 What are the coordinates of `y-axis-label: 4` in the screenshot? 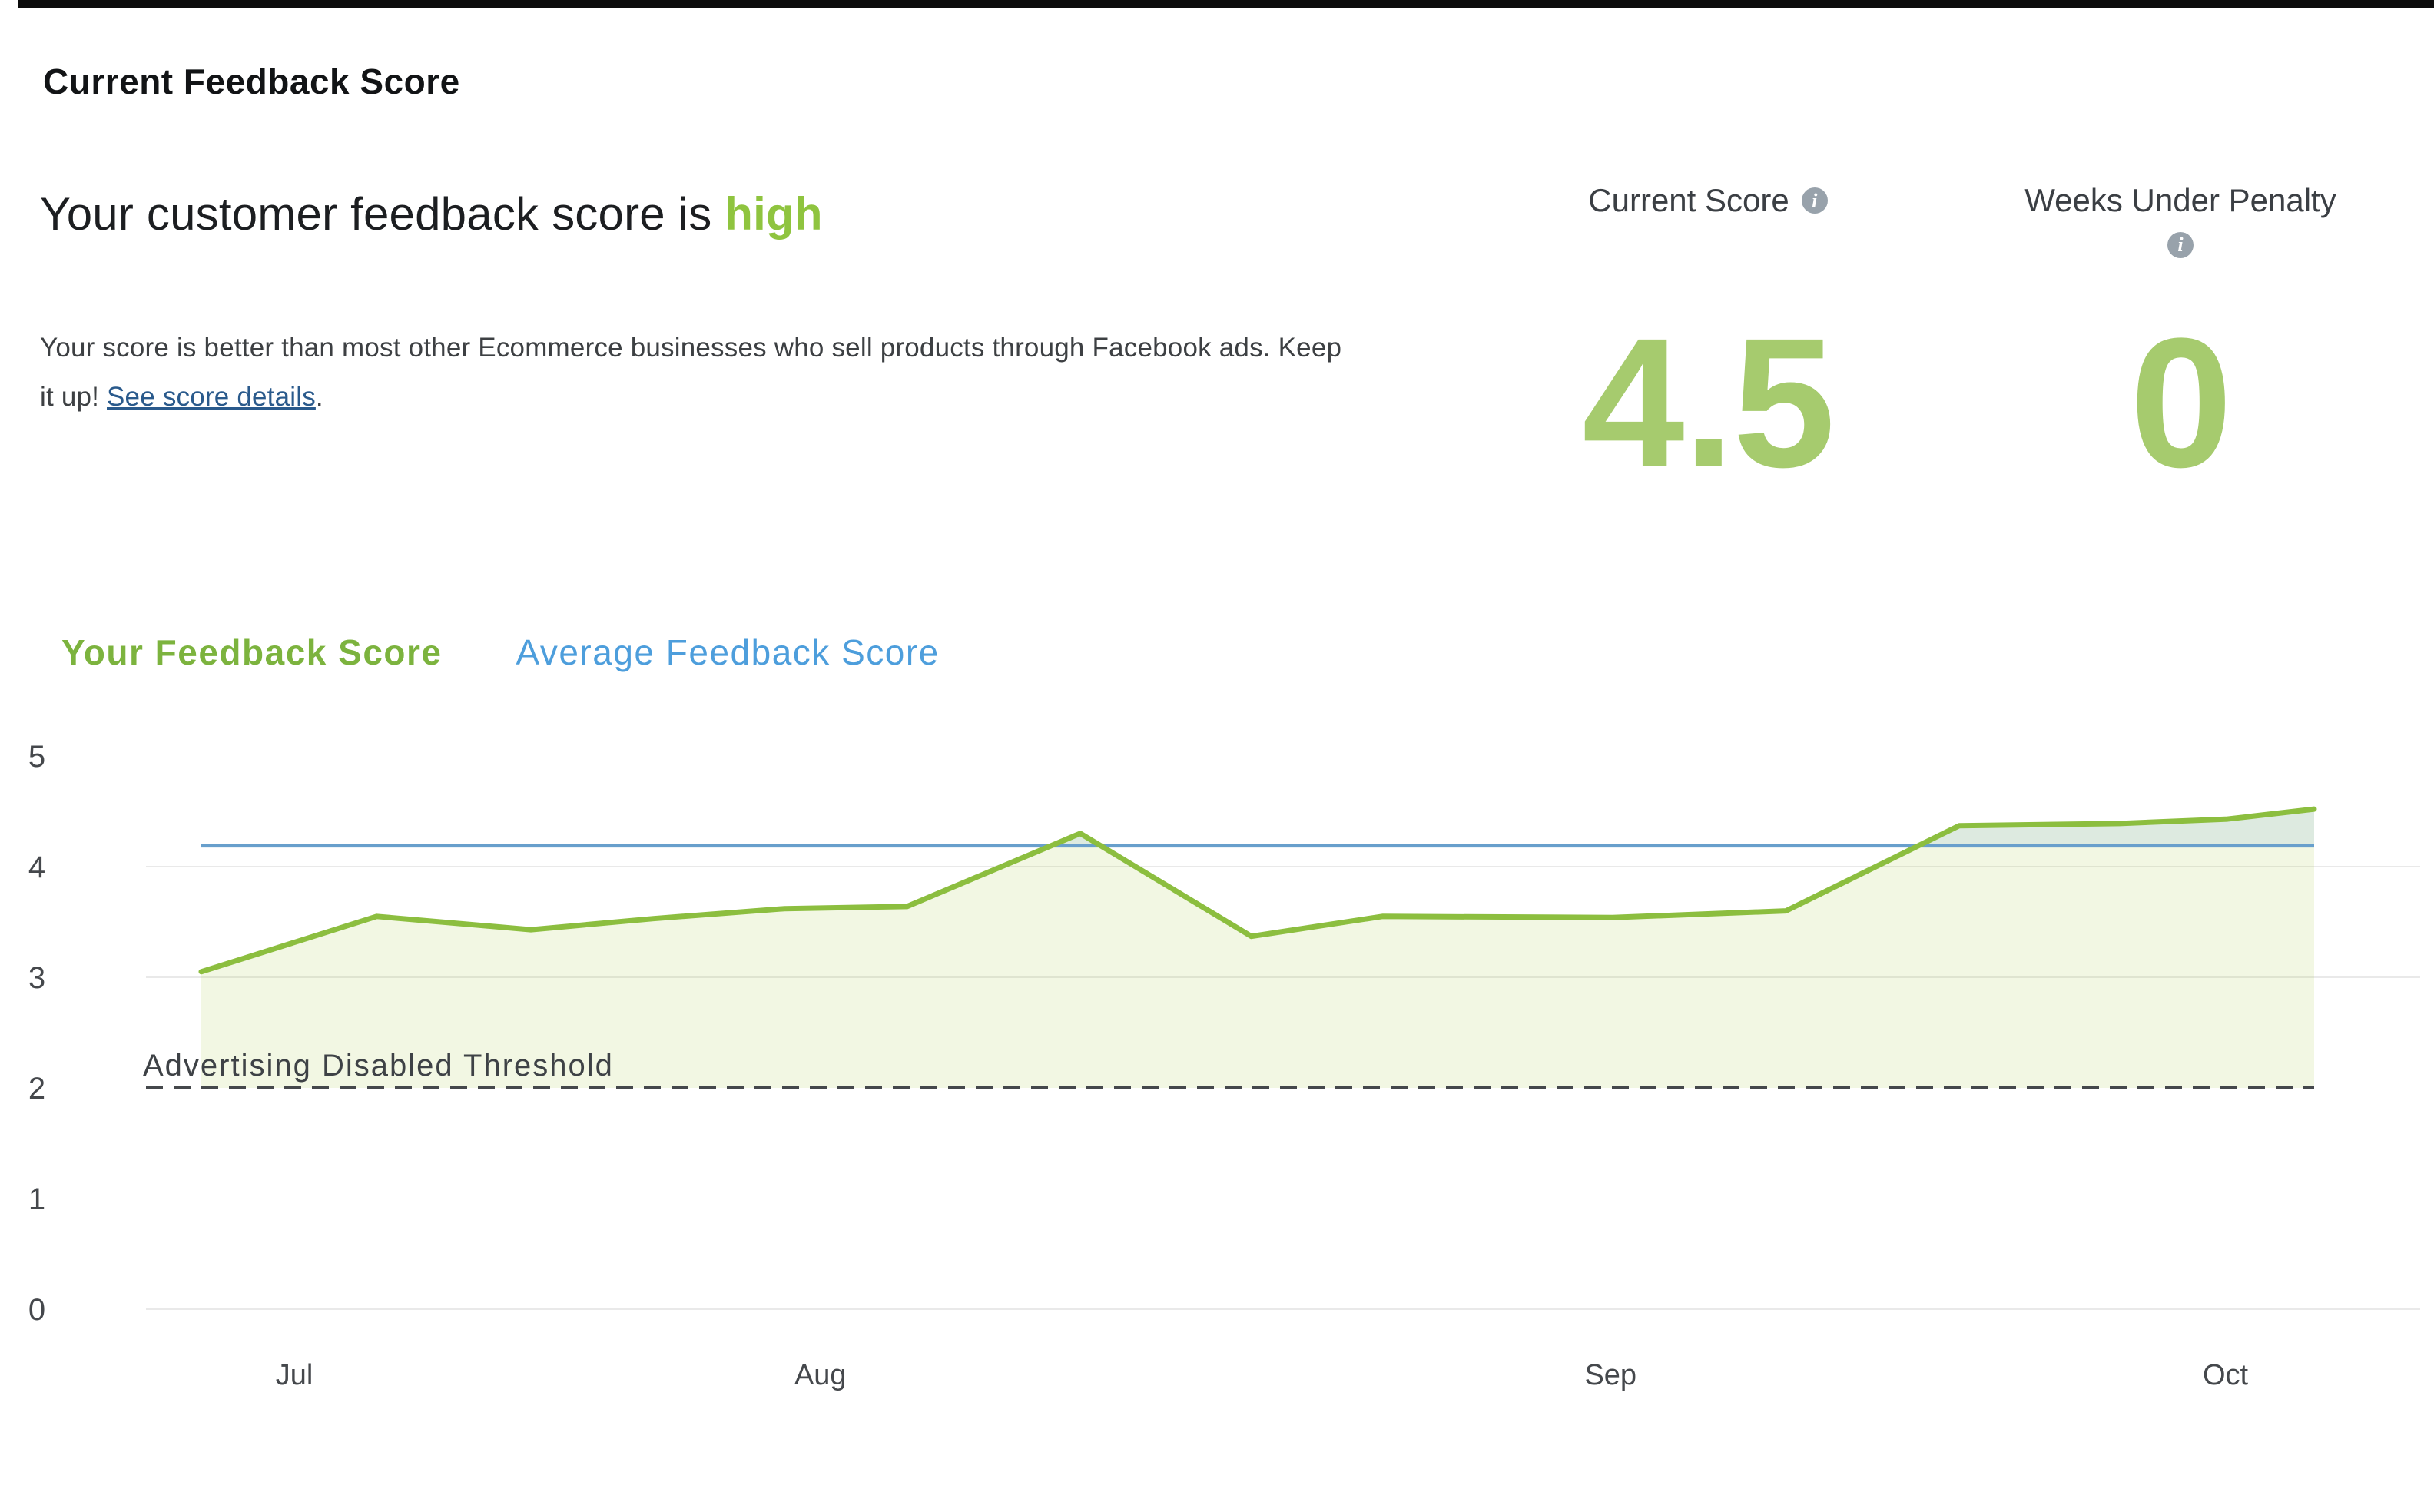 It's located at (36, 867).